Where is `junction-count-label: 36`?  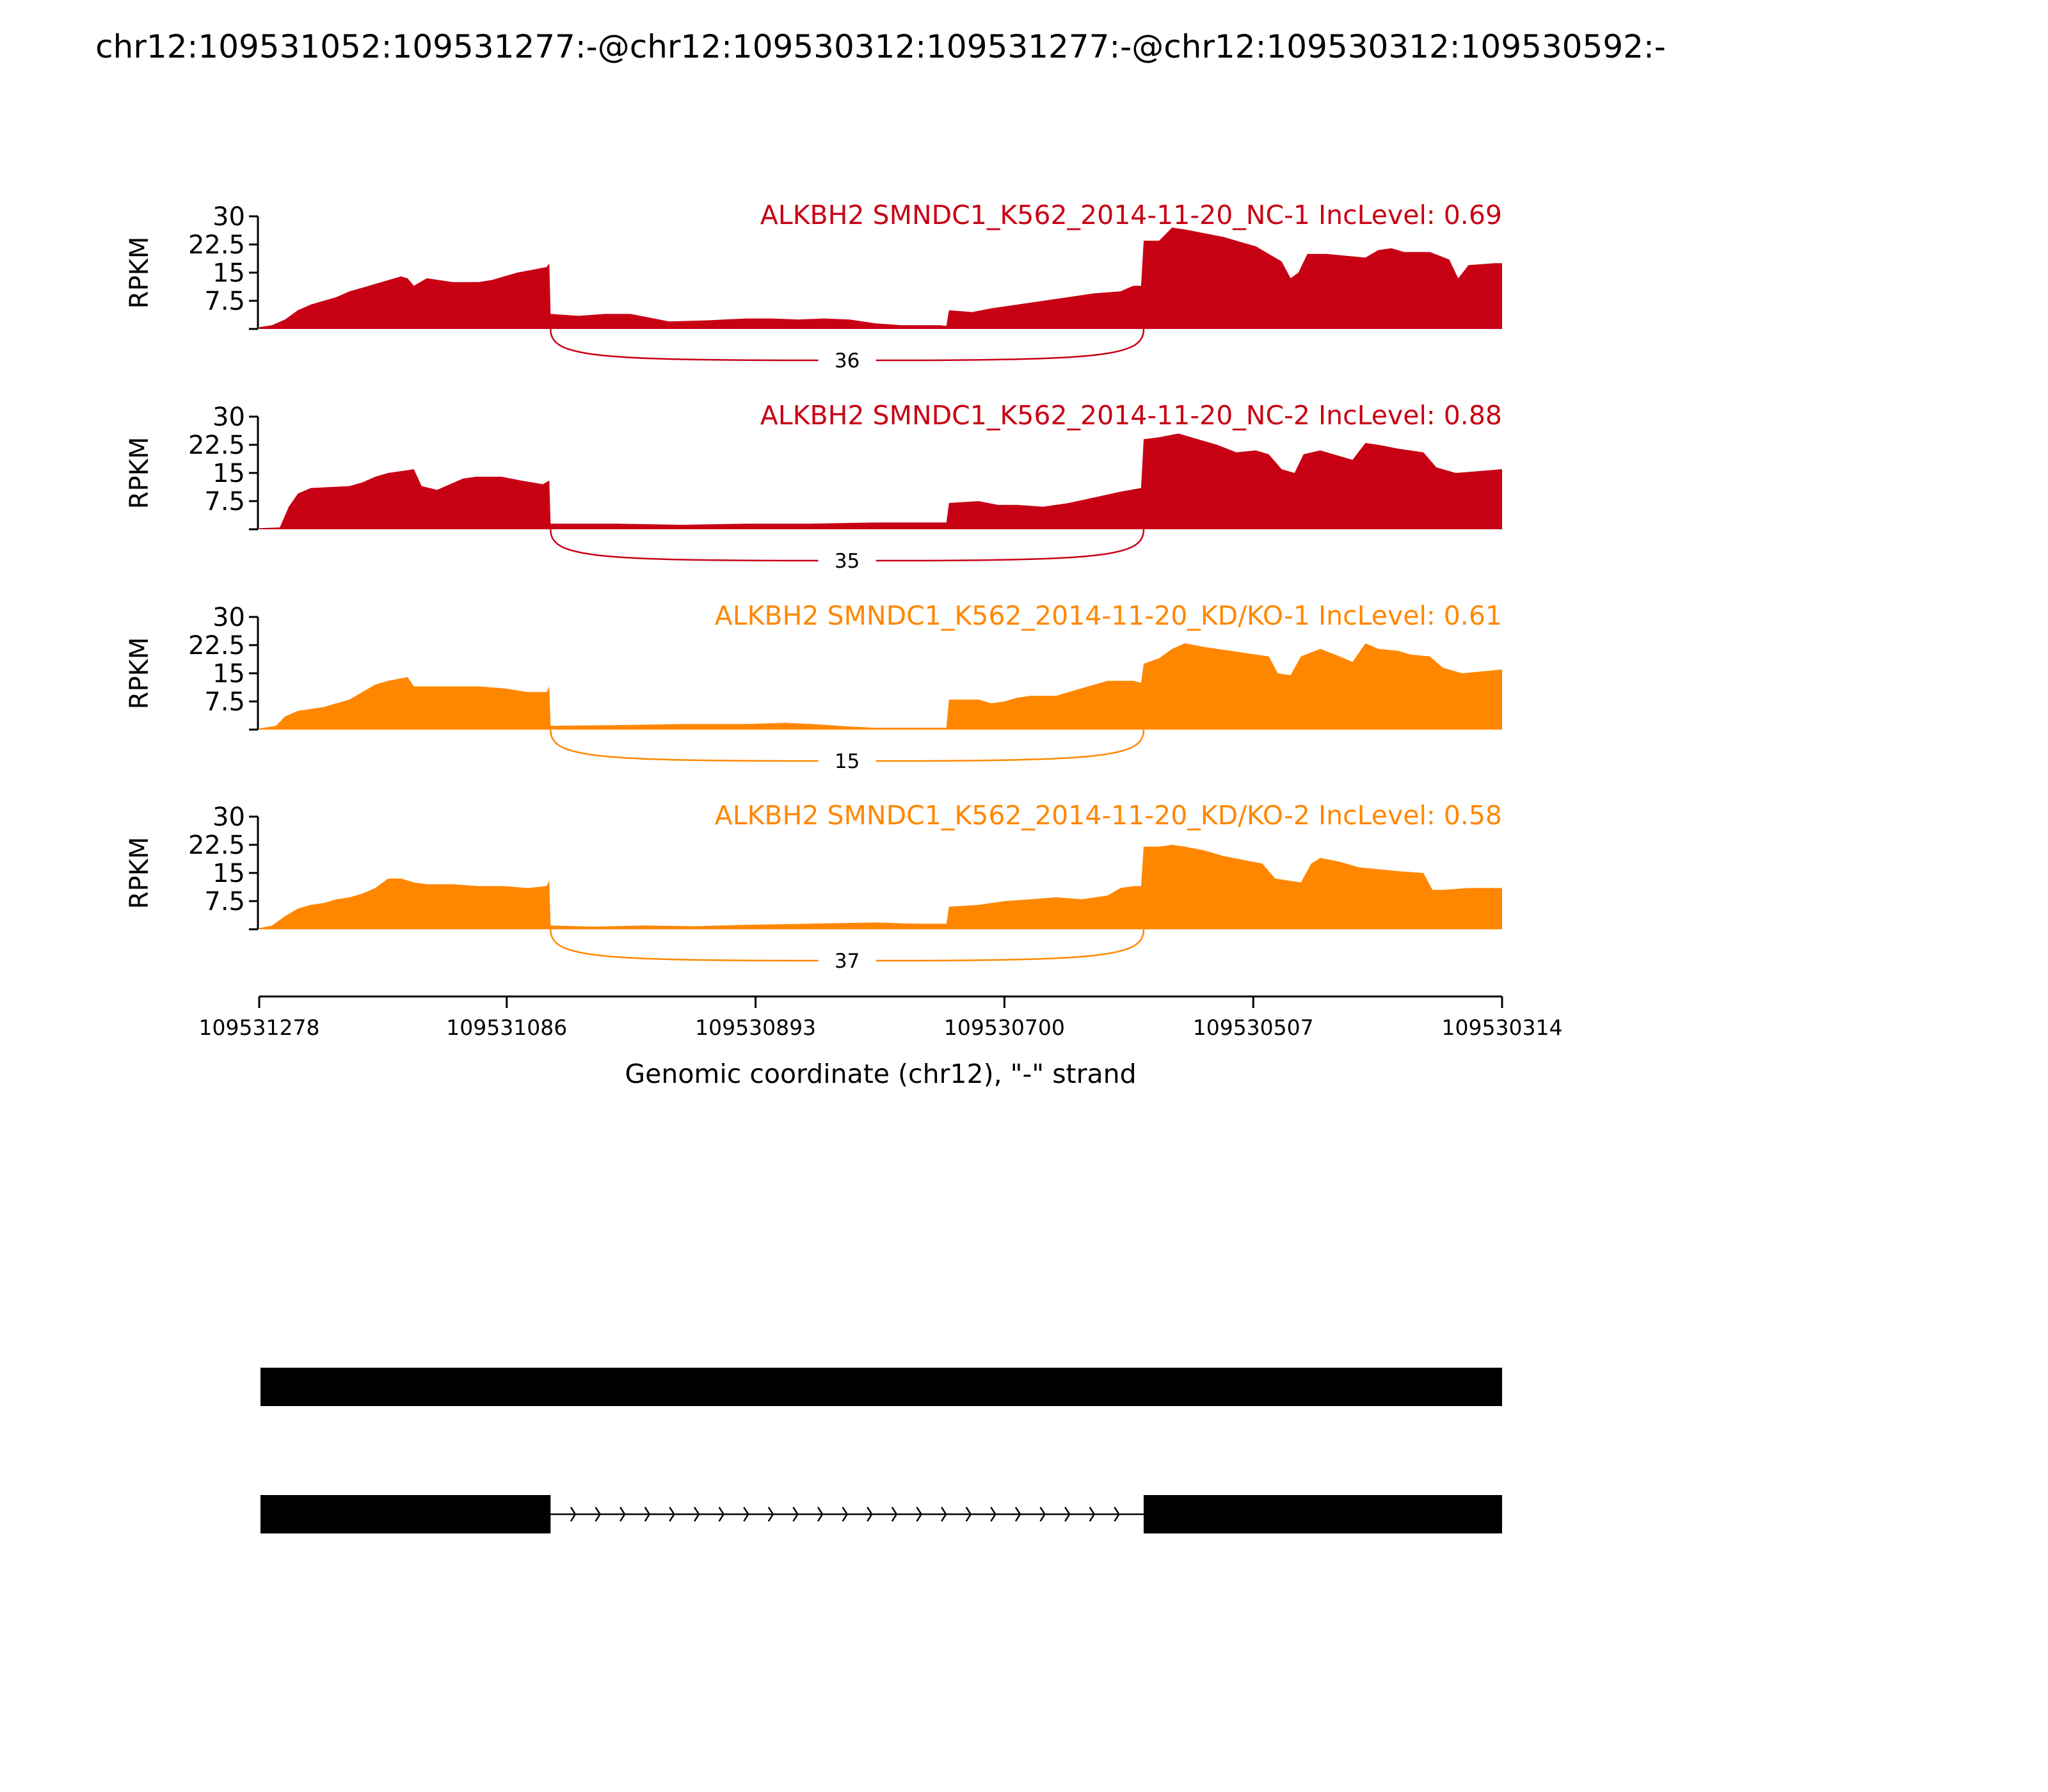 junction-count-label: 36 is located at coordinates (847, 360).